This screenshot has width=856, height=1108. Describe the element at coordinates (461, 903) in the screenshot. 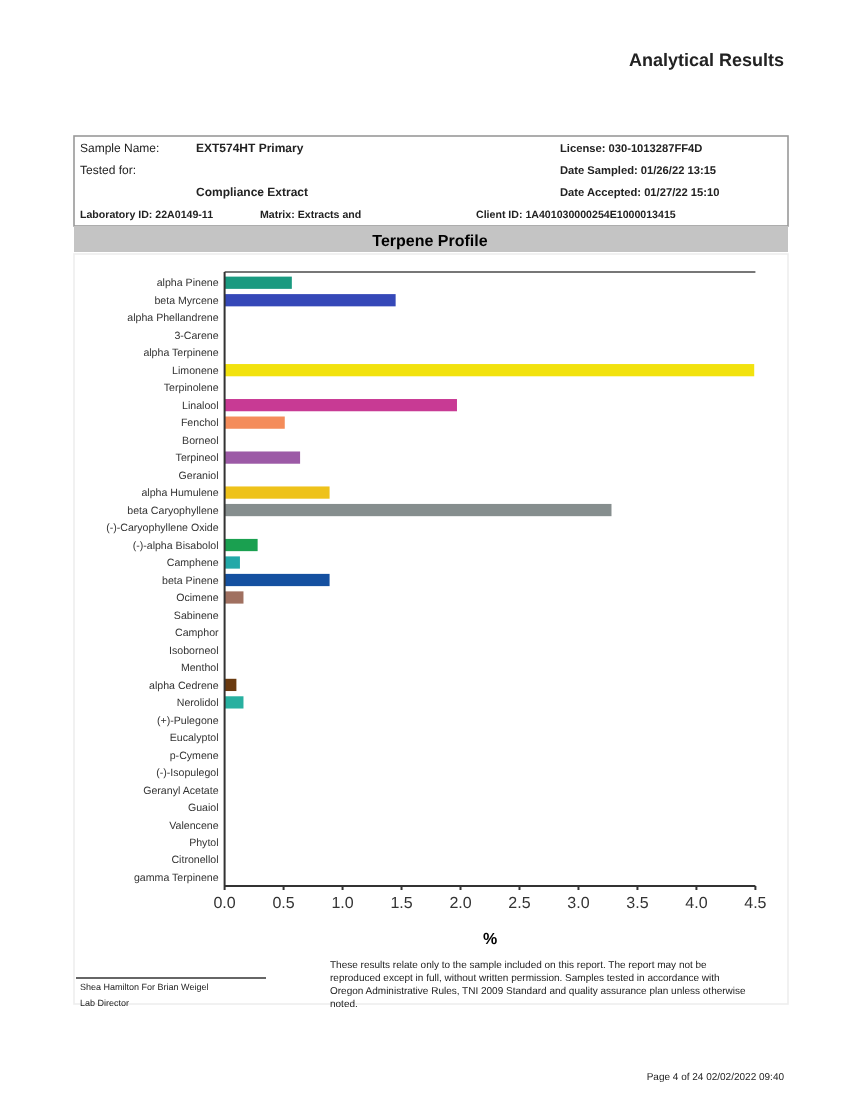

I see `x-tick-label: 2.0` at that location.